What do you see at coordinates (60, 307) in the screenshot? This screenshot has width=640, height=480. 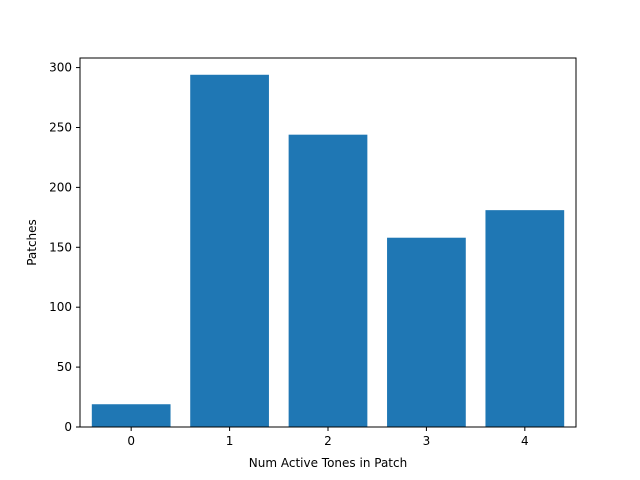 I see `y-tick-label: 100` at bounding box center [60, 307].